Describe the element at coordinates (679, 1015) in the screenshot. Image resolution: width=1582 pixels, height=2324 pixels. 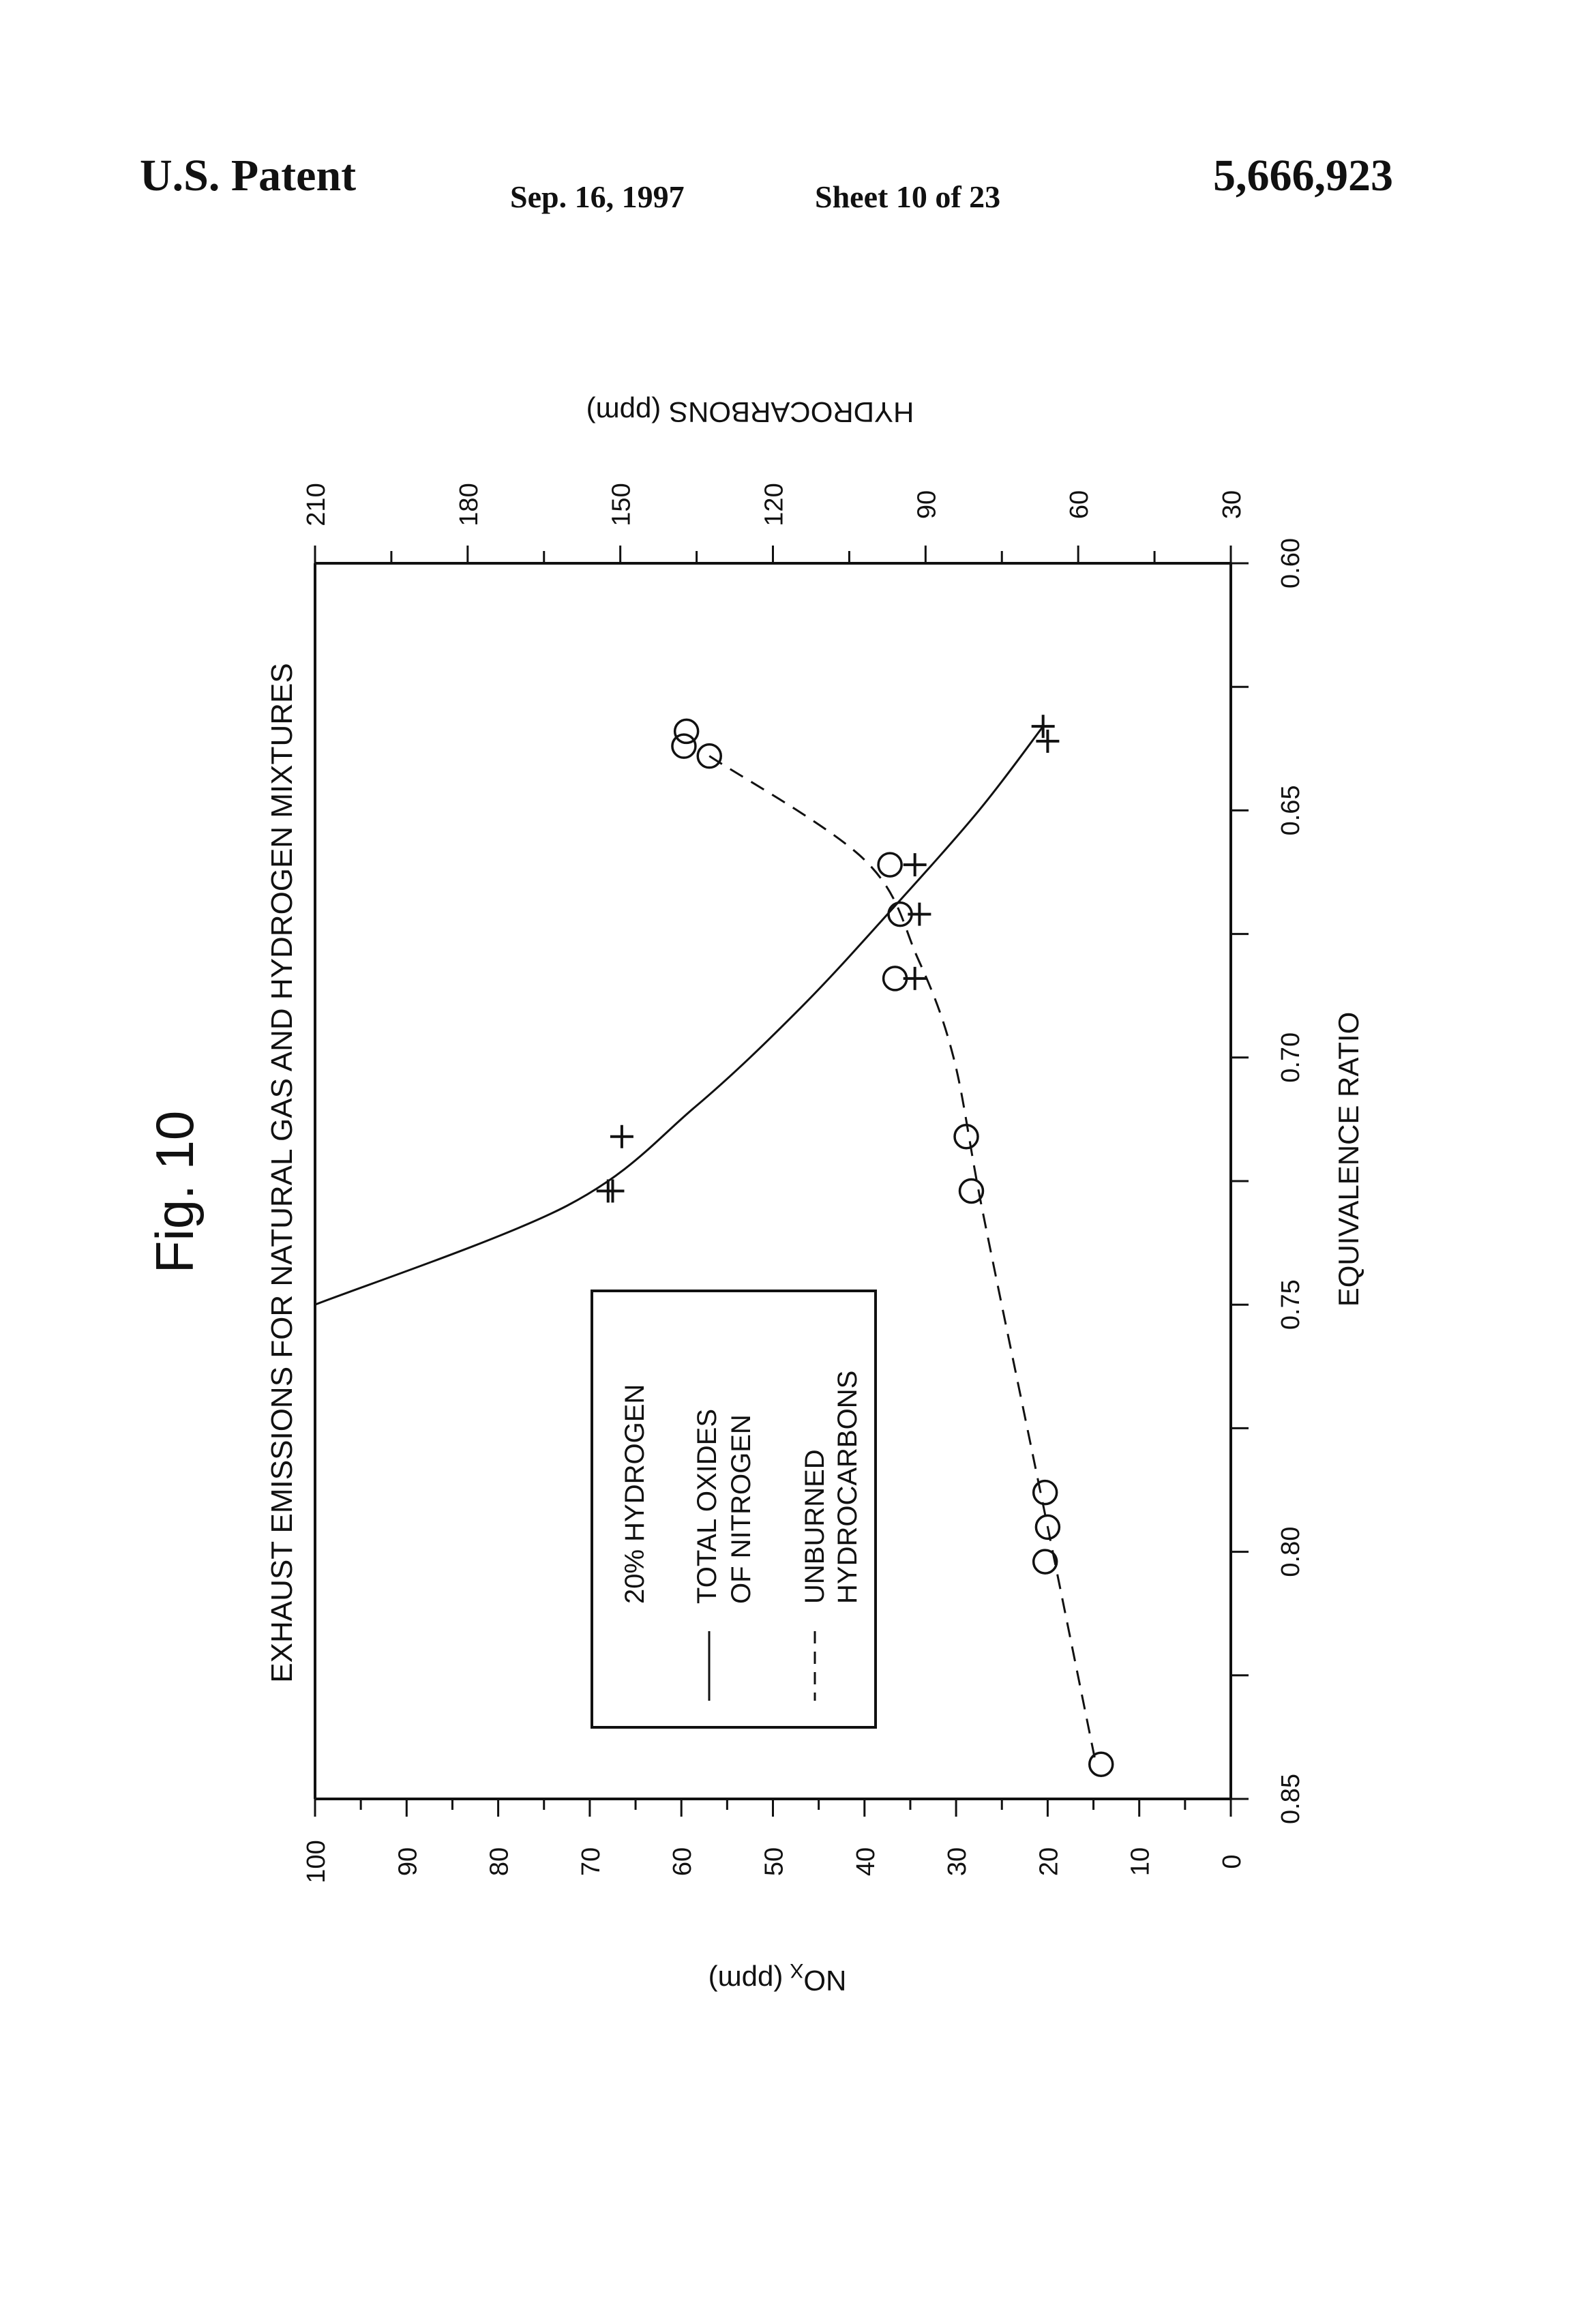
I see `nox-curve` at that location.